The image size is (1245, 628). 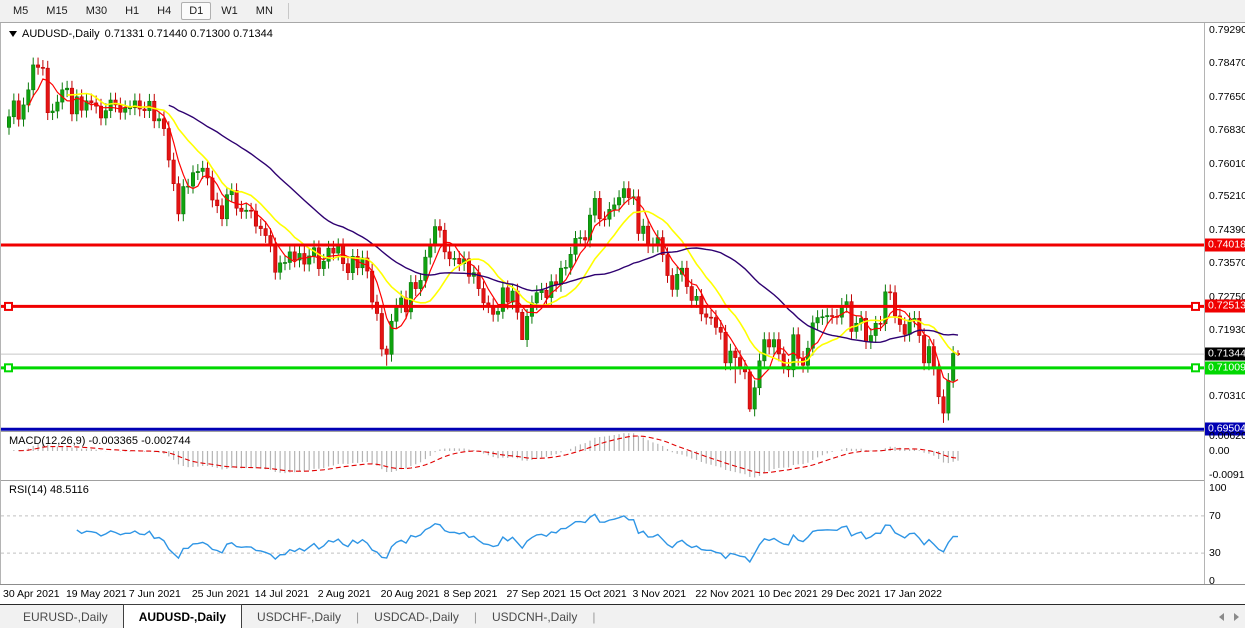 I want to click on axis-price-label: 0.76010, so click(x=1227, y=163).